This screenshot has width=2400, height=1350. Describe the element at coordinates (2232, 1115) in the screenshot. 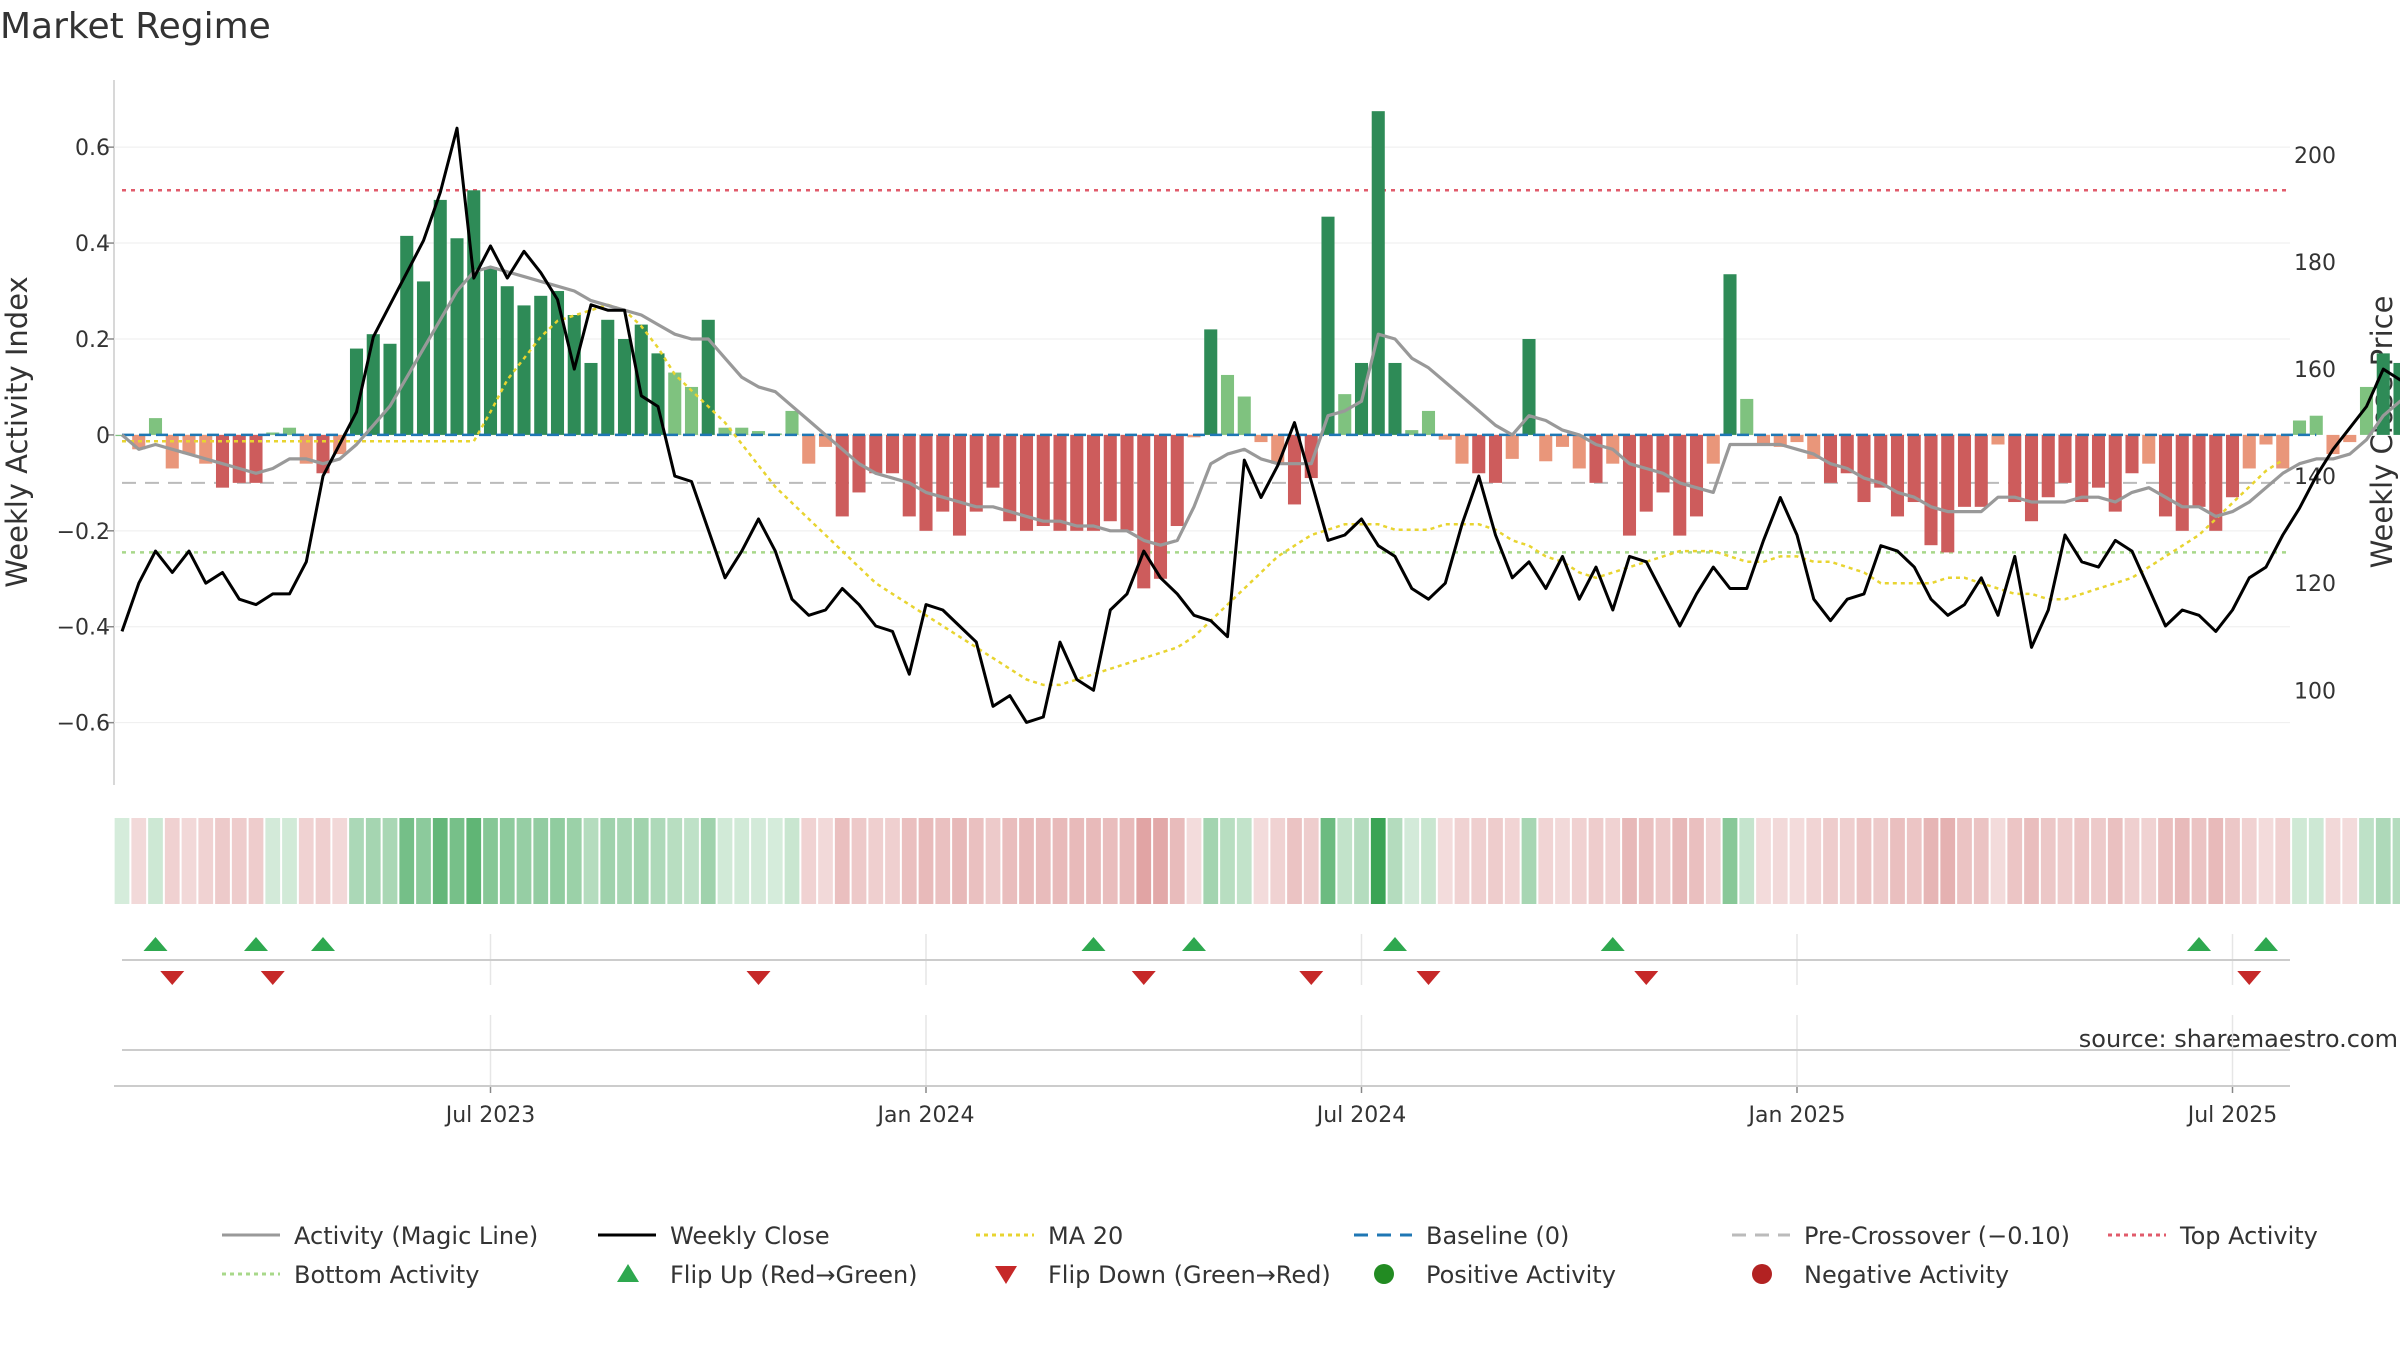

I see `x-tick-label: Jul 2025` at that location.